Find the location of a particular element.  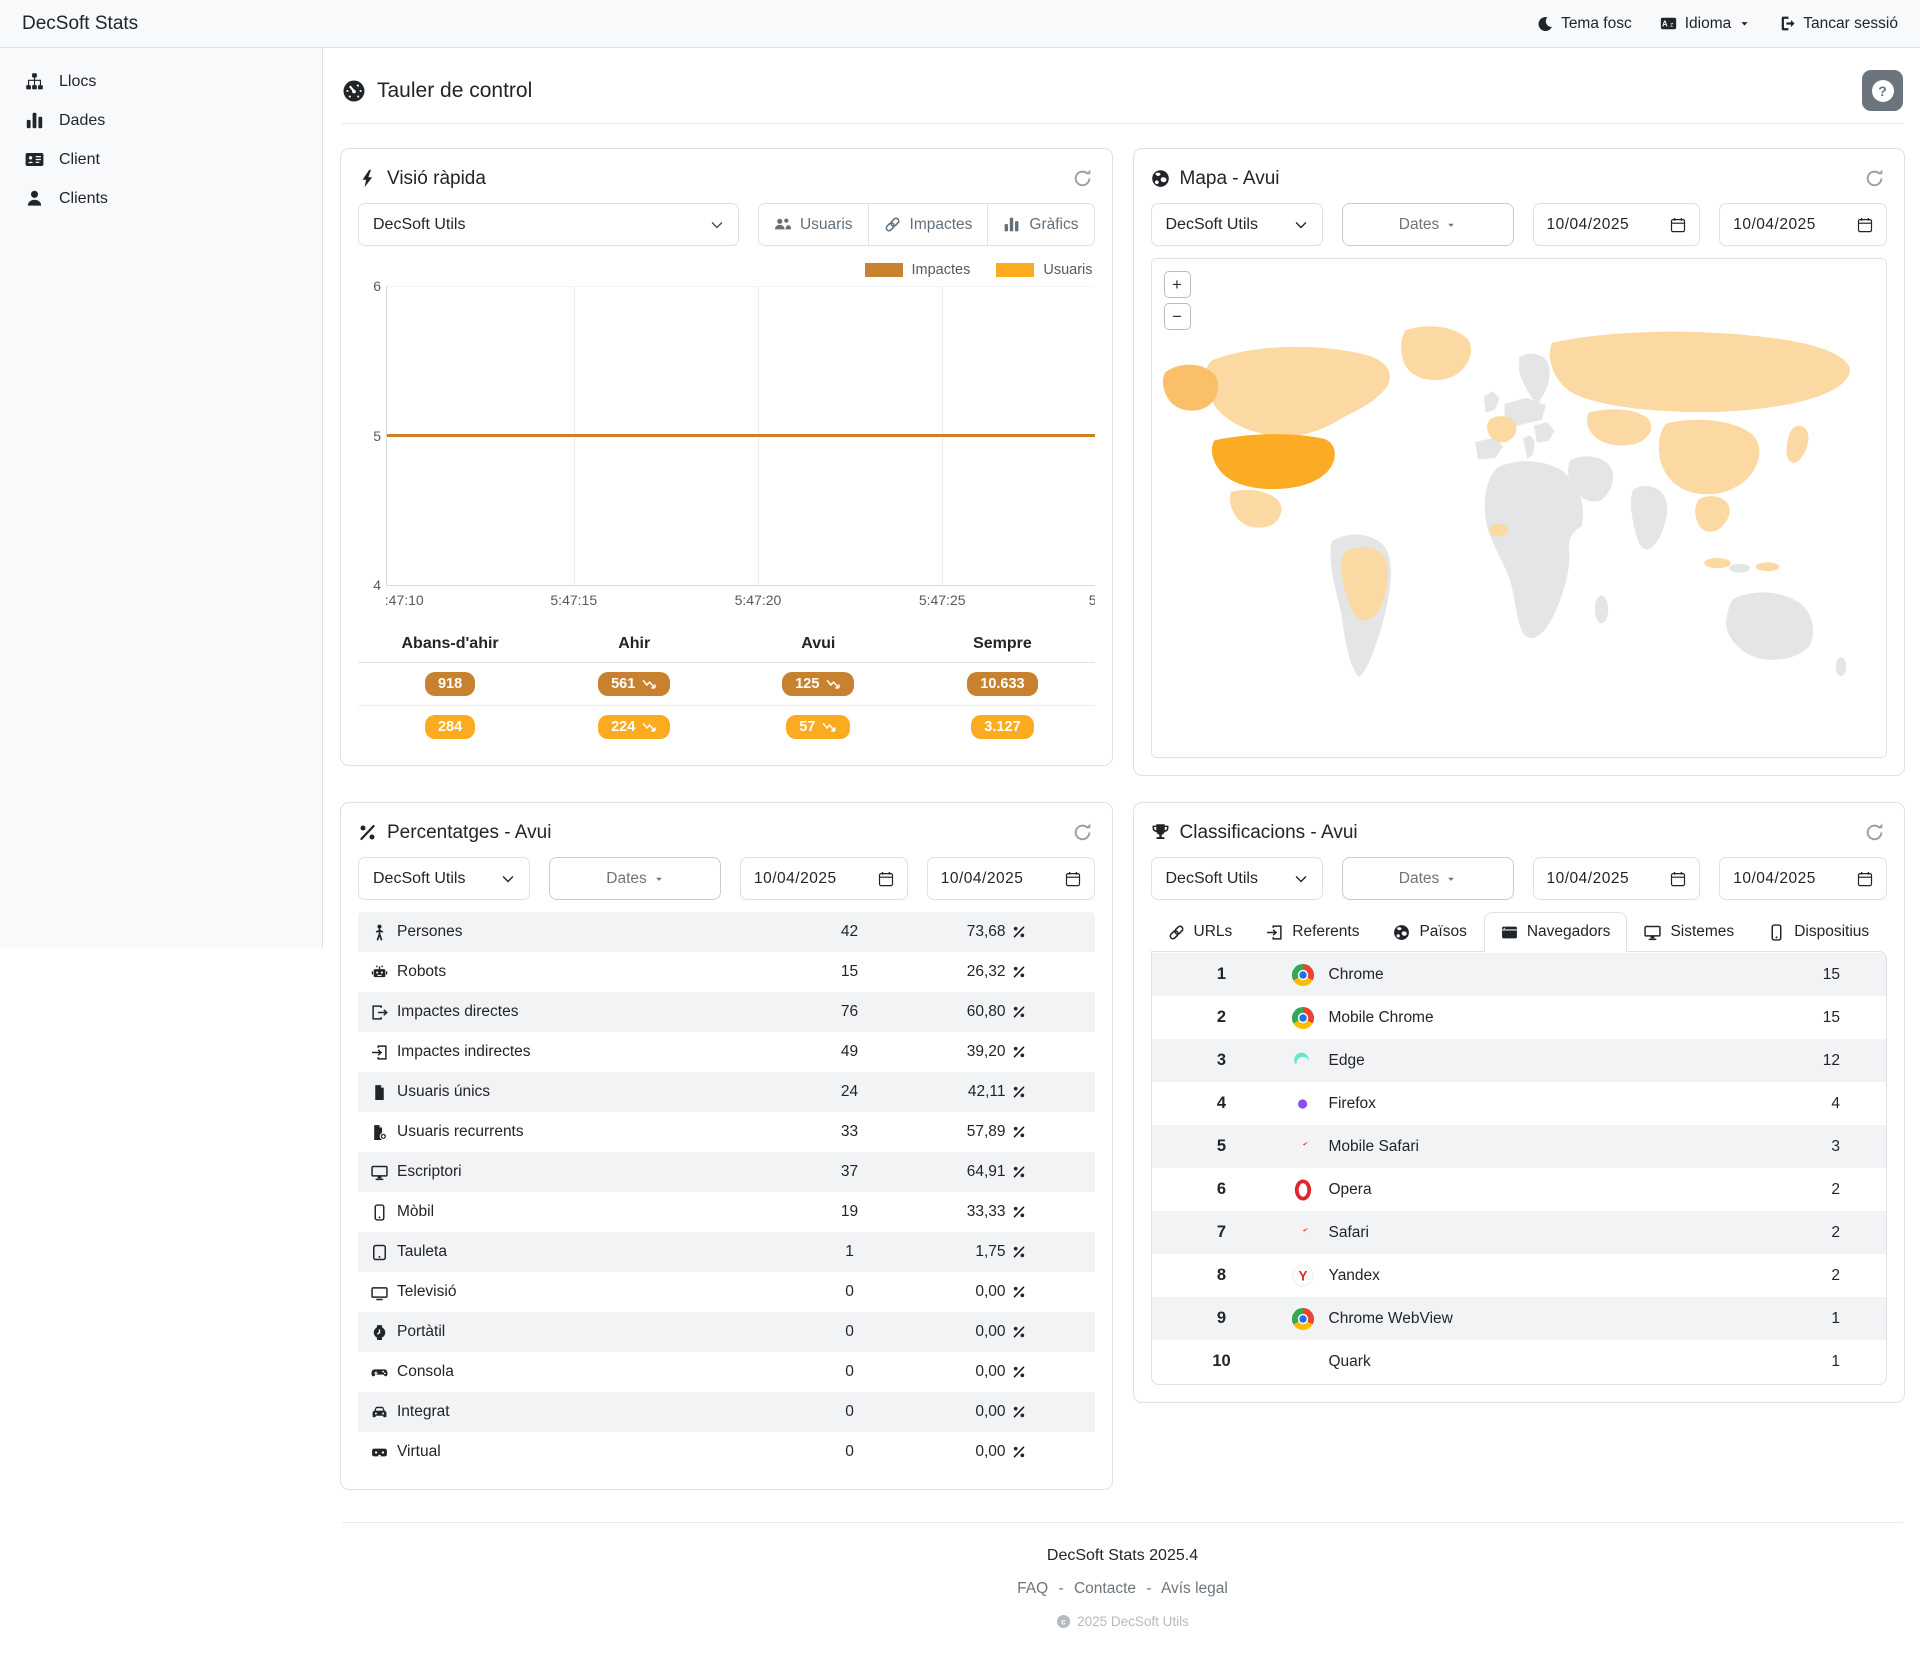

y-tick: 5 is located at coordinates (377, 435).